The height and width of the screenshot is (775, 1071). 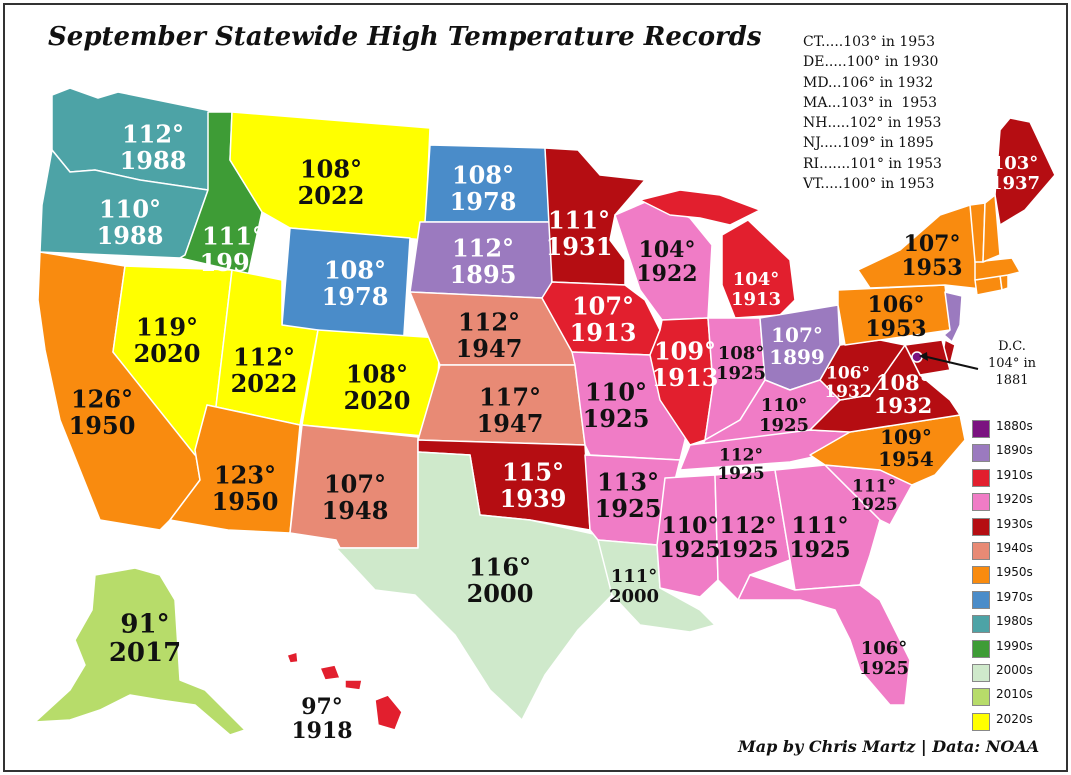 What do you see at coordinates (1014, 450) in the screenshot?
I see `legend-label: 1890s` at bounding box center [1014, 450].